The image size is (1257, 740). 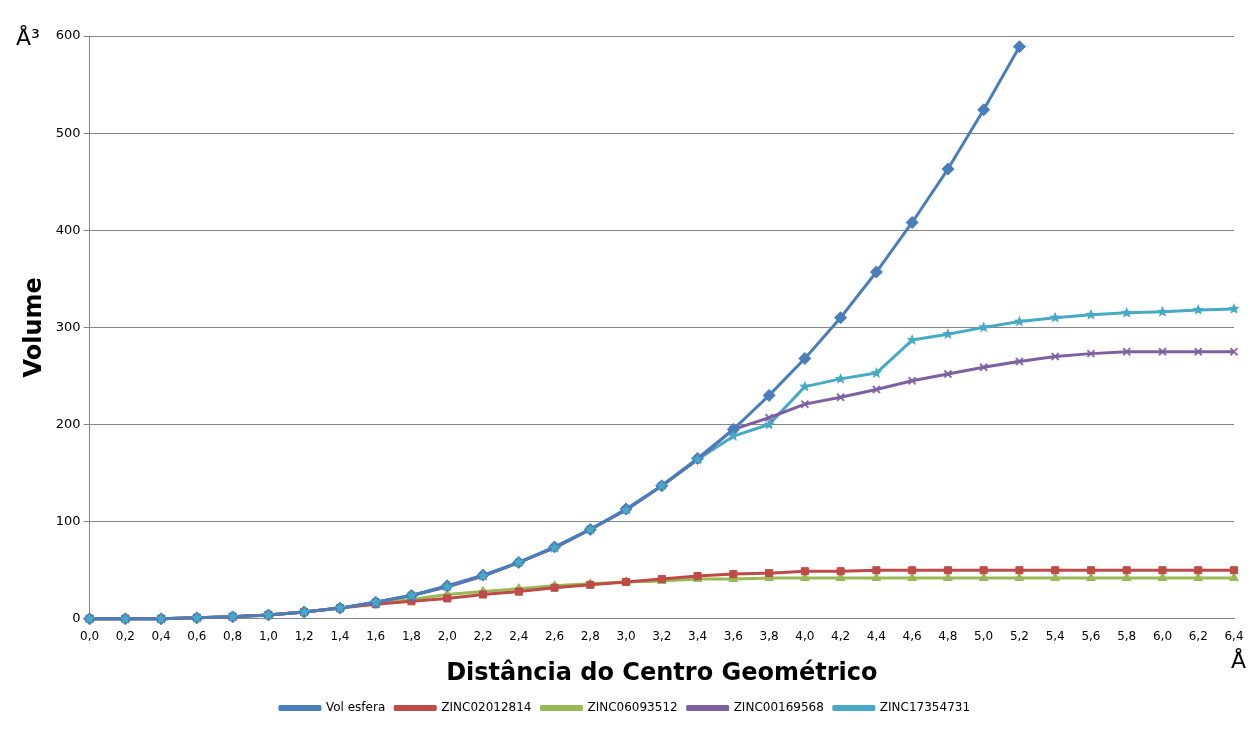 I want to click on x-tick-label: 1,2, so click(x=304, y=636).